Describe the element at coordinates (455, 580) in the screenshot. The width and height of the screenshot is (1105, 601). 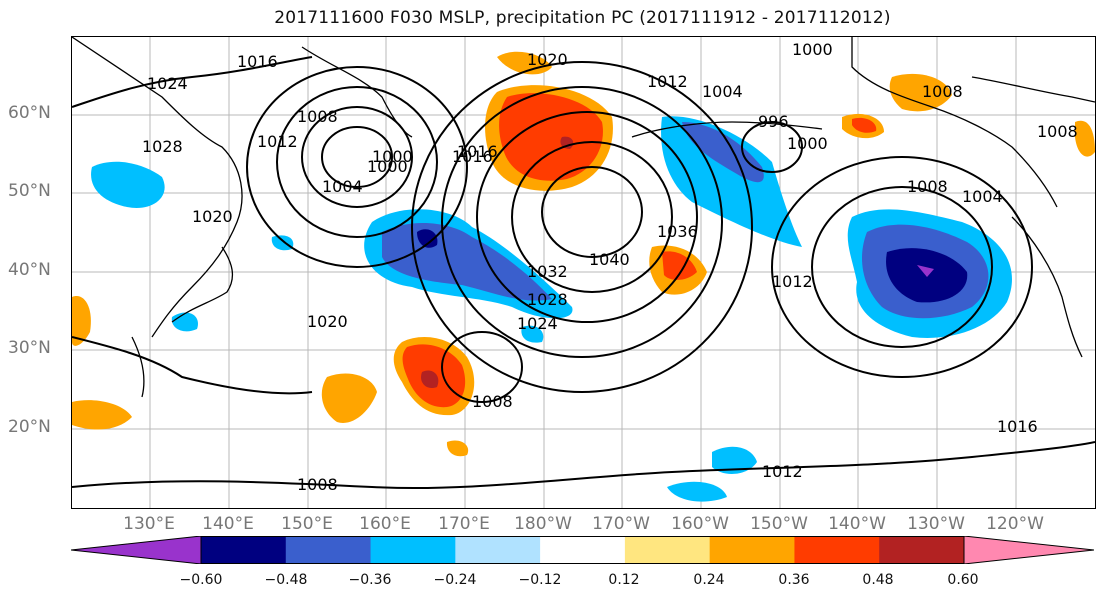
I see `colorbar-tick: −0.24` at that location.